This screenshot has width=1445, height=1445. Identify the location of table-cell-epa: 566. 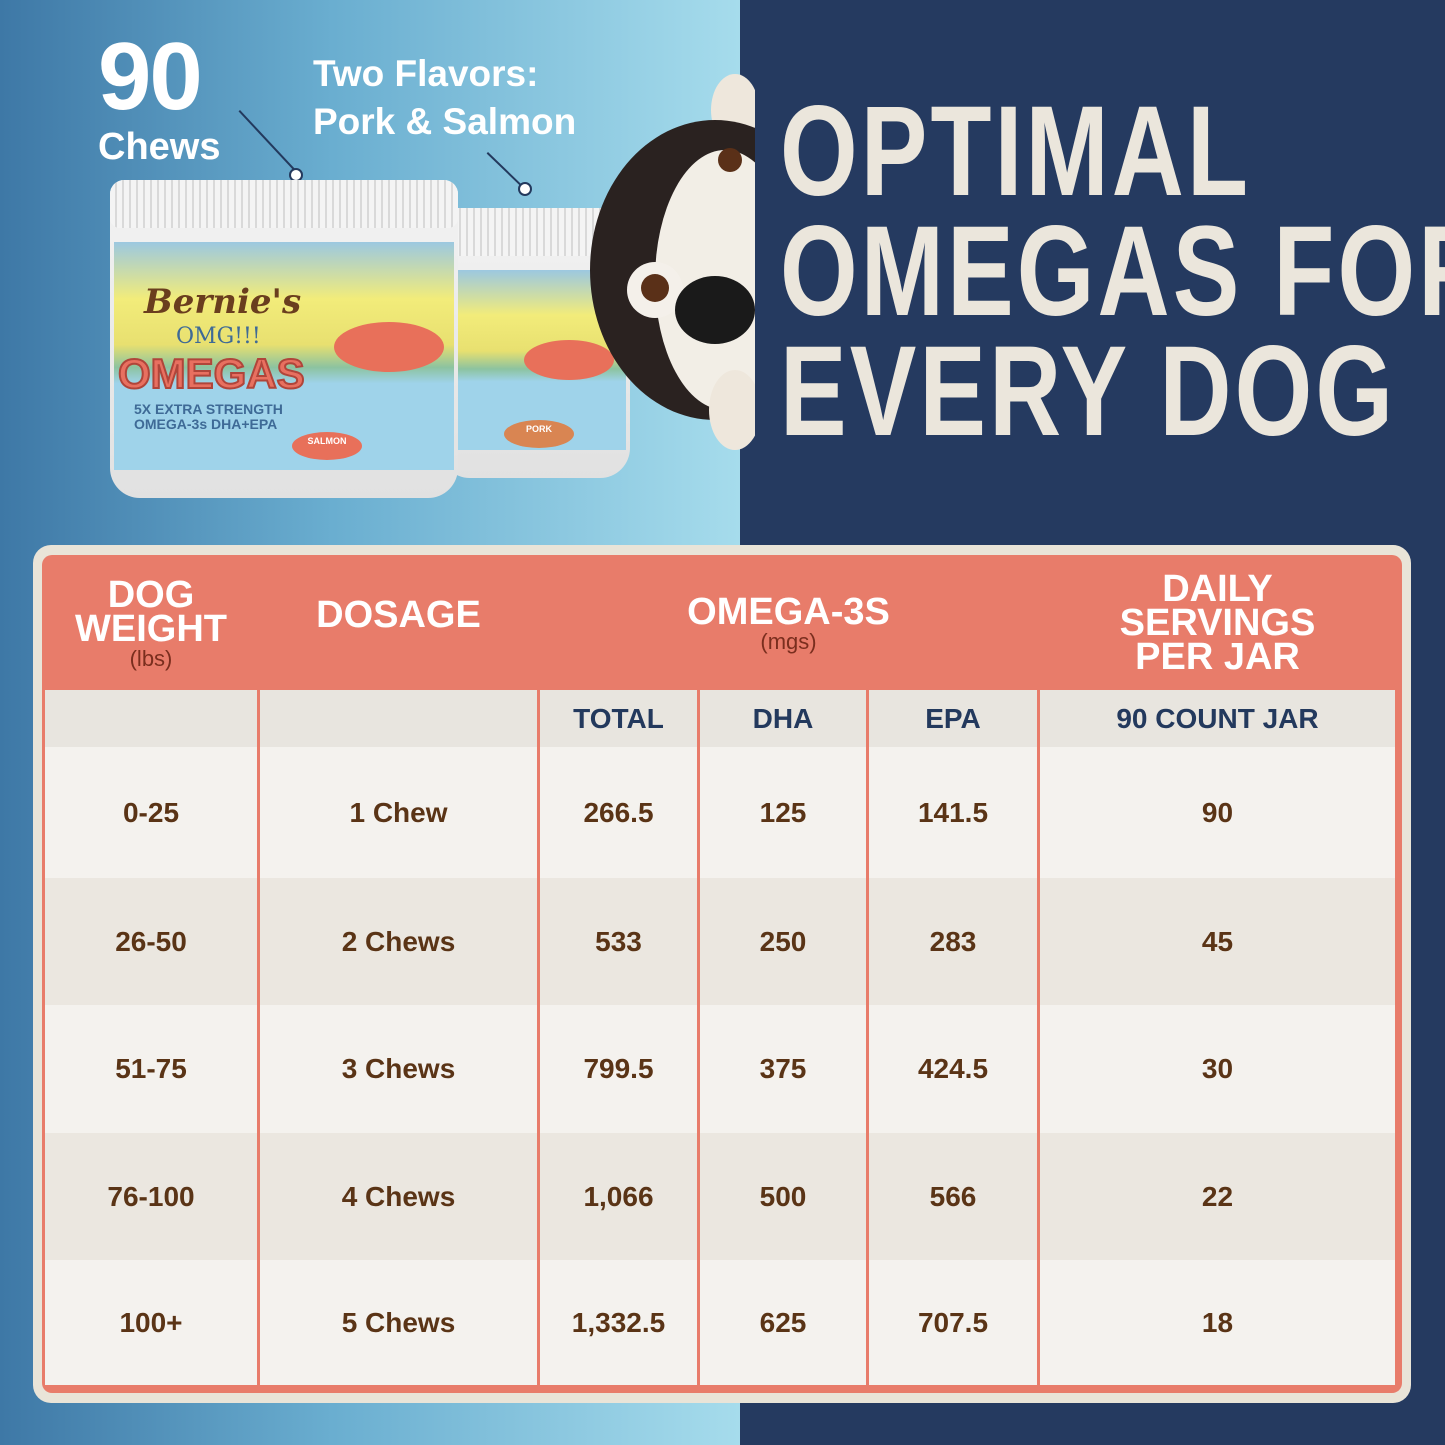
(953, 1196).